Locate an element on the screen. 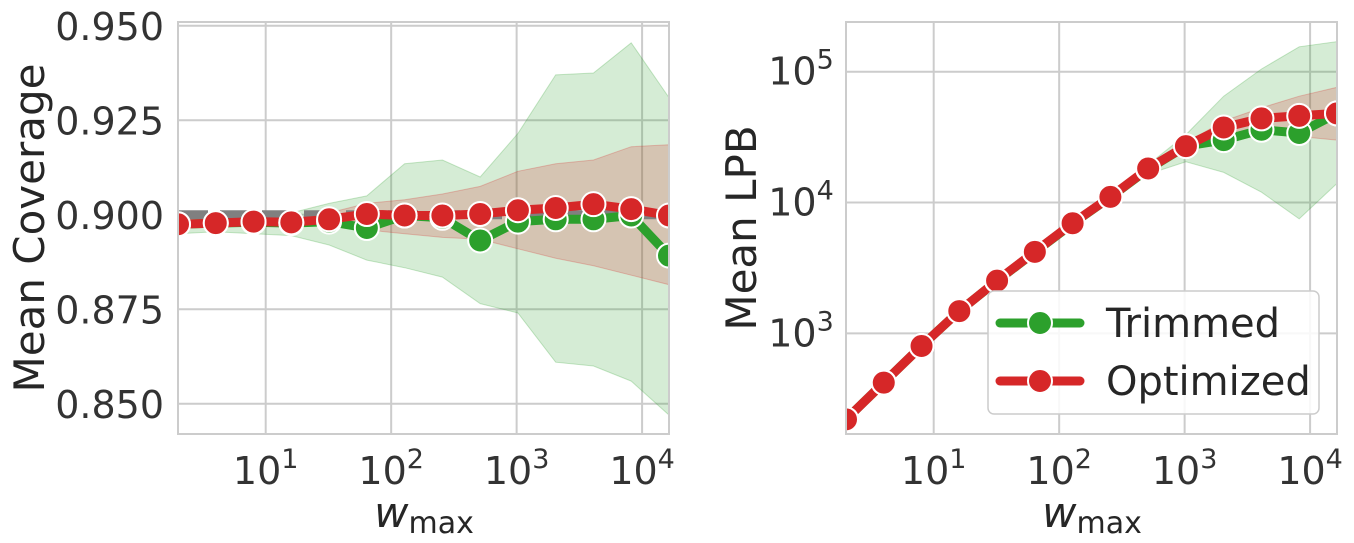  coverage-y-tick-label: 0.925 is located at coordinates (109, 121).